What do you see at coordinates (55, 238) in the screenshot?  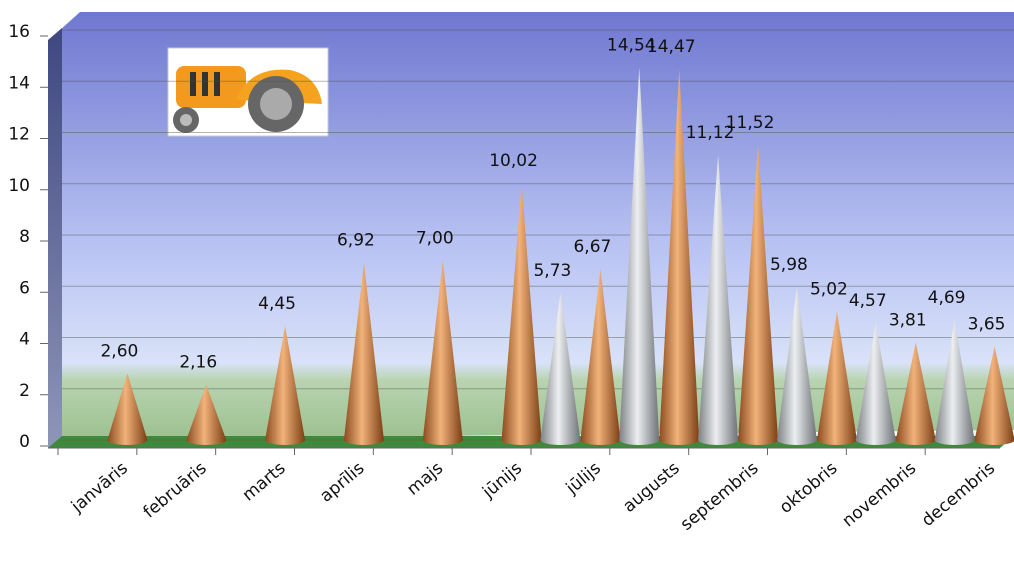 I see `side-wall` at bounding box center [55, 238].